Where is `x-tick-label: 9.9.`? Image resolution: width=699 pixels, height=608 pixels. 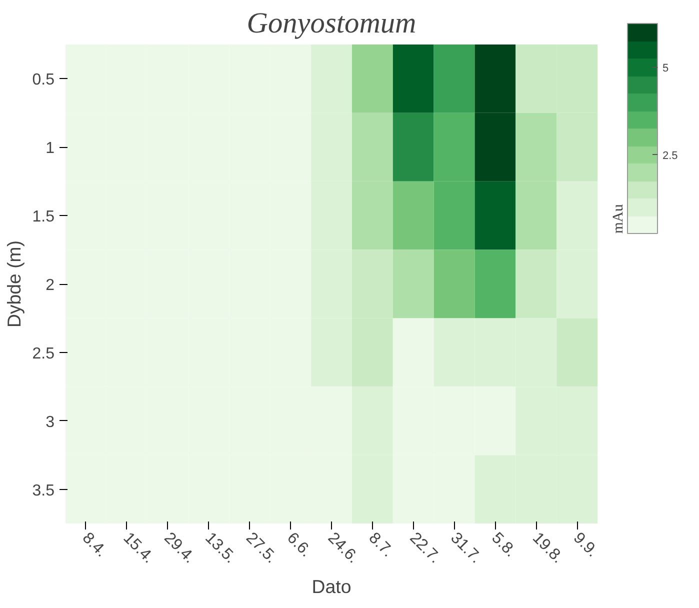 x-tick-label: 9.9. is located at coordinates (585, 545).